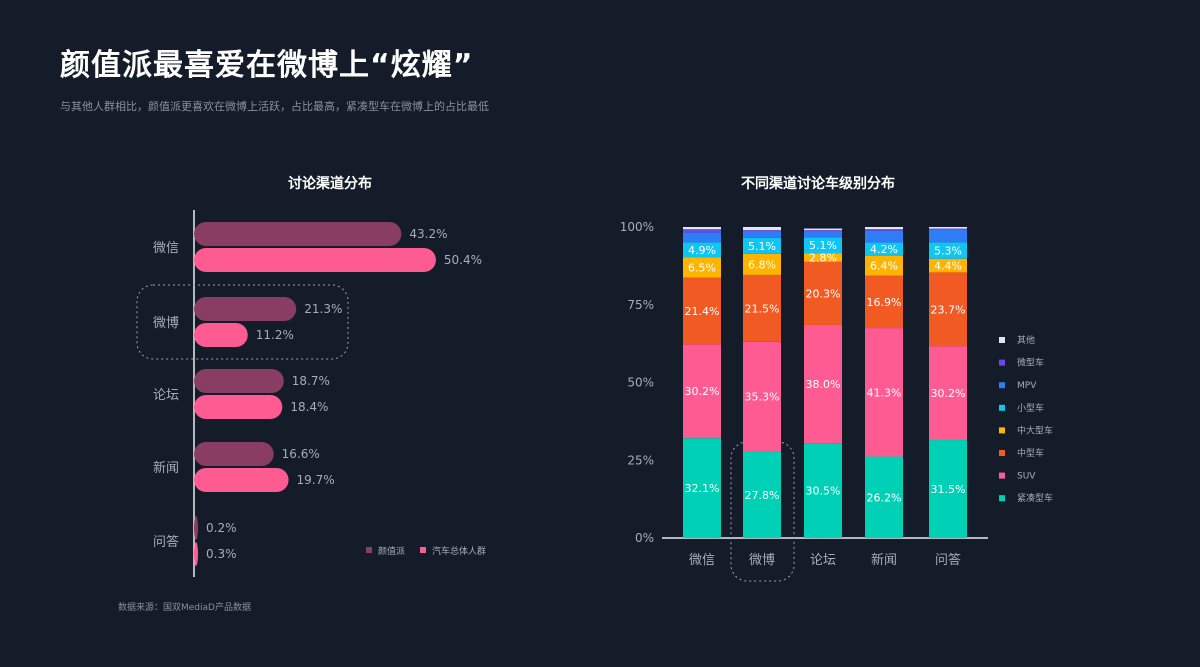  I want to click on chart2-segment-label: 23.7%, so click(948, 309).